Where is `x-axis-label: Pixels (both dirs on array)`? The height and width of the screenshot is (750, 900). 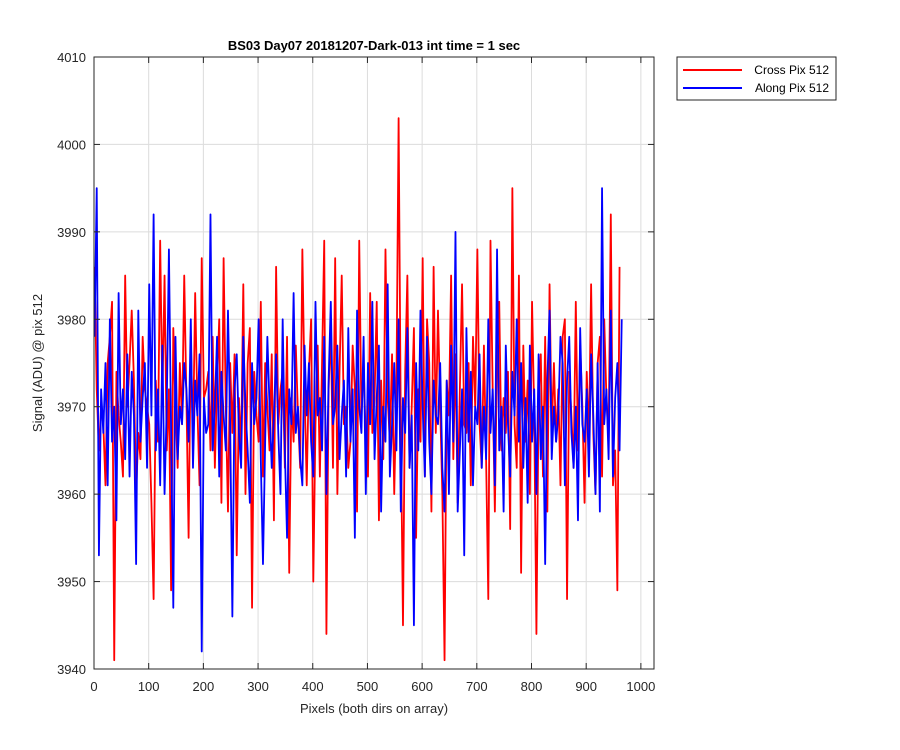 x-axis-label: Pixels (both dirs on array) is located at coordinates (374, 708).